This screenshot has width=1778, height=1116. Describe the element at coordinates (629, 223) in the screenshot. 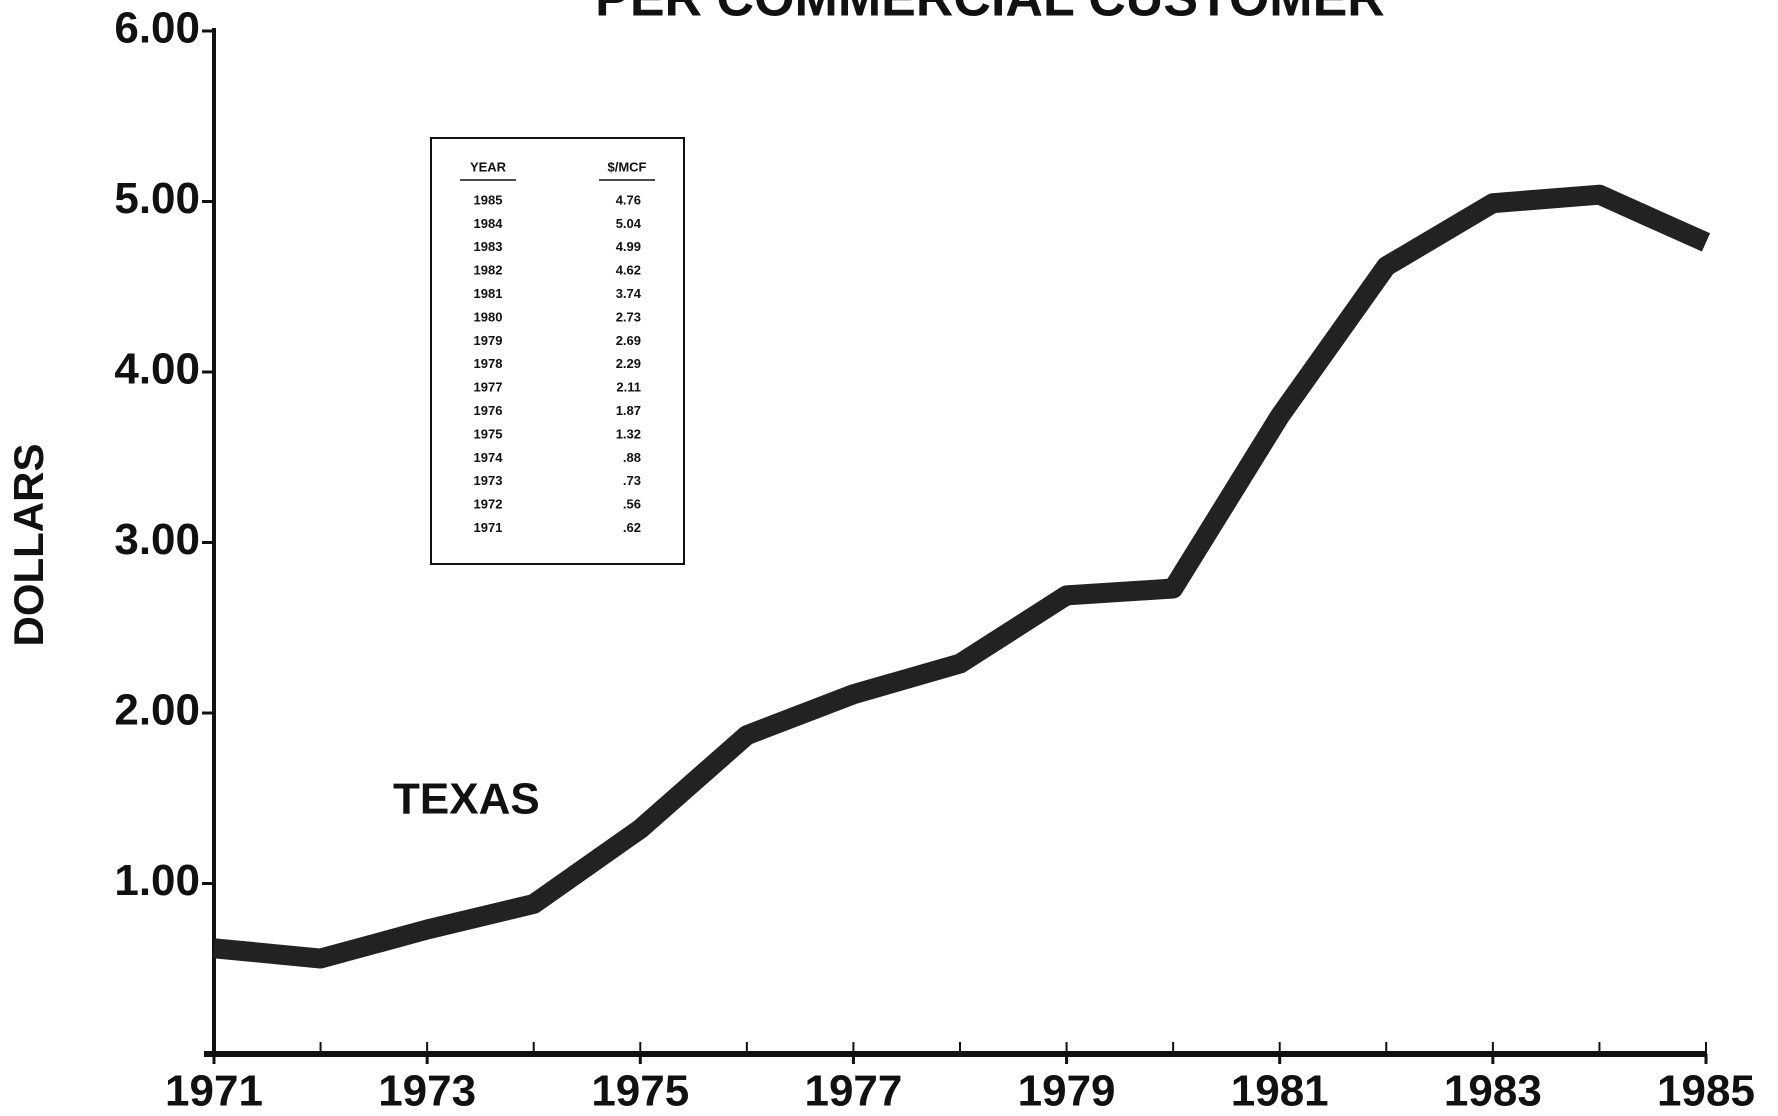

I see `table-cell: 5.04` at that location.